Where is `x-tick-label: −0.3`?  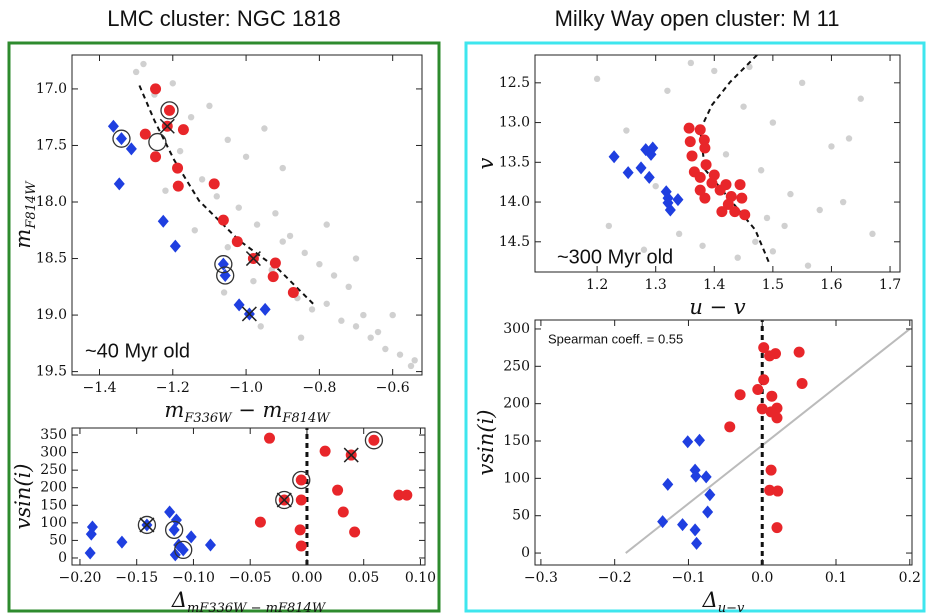 x-tick-label: −0.3 is located at coordinates (541, 578).